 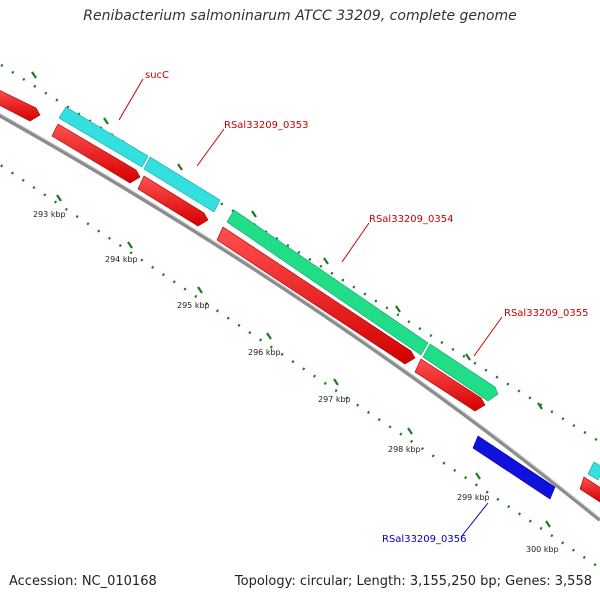 What do you see at coordinates (20, 105) in the screenshot?
I see `cds-reverse-left` at bounding box center [20, 105].